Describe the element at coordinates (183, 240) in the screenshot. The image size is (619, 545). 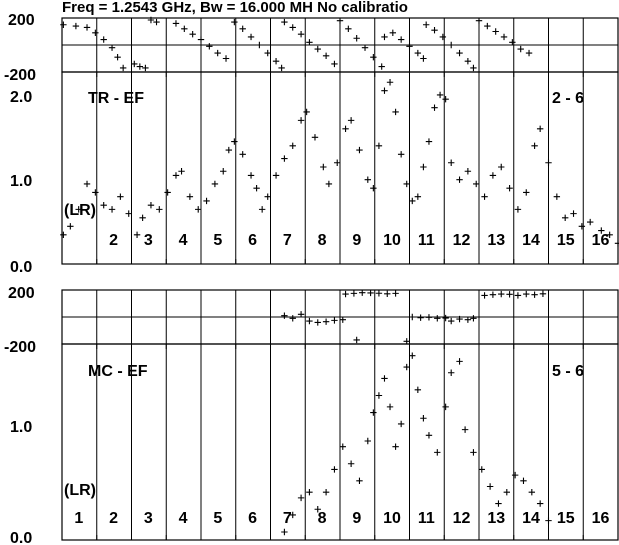
I see `channel-label-4: 4` at that location.